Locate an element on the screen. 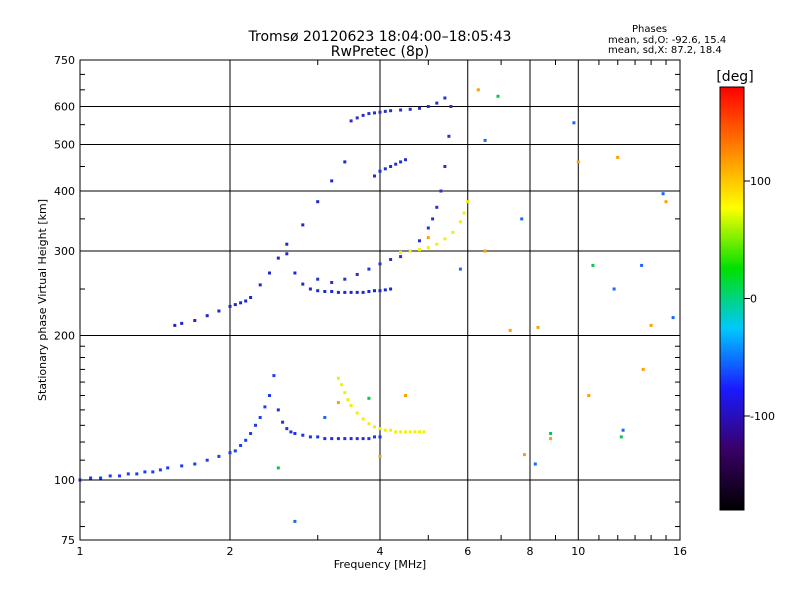 The height and width of the screenshot is (600, 800). x-tick-label: 1 is located at coordinates (80, 551).